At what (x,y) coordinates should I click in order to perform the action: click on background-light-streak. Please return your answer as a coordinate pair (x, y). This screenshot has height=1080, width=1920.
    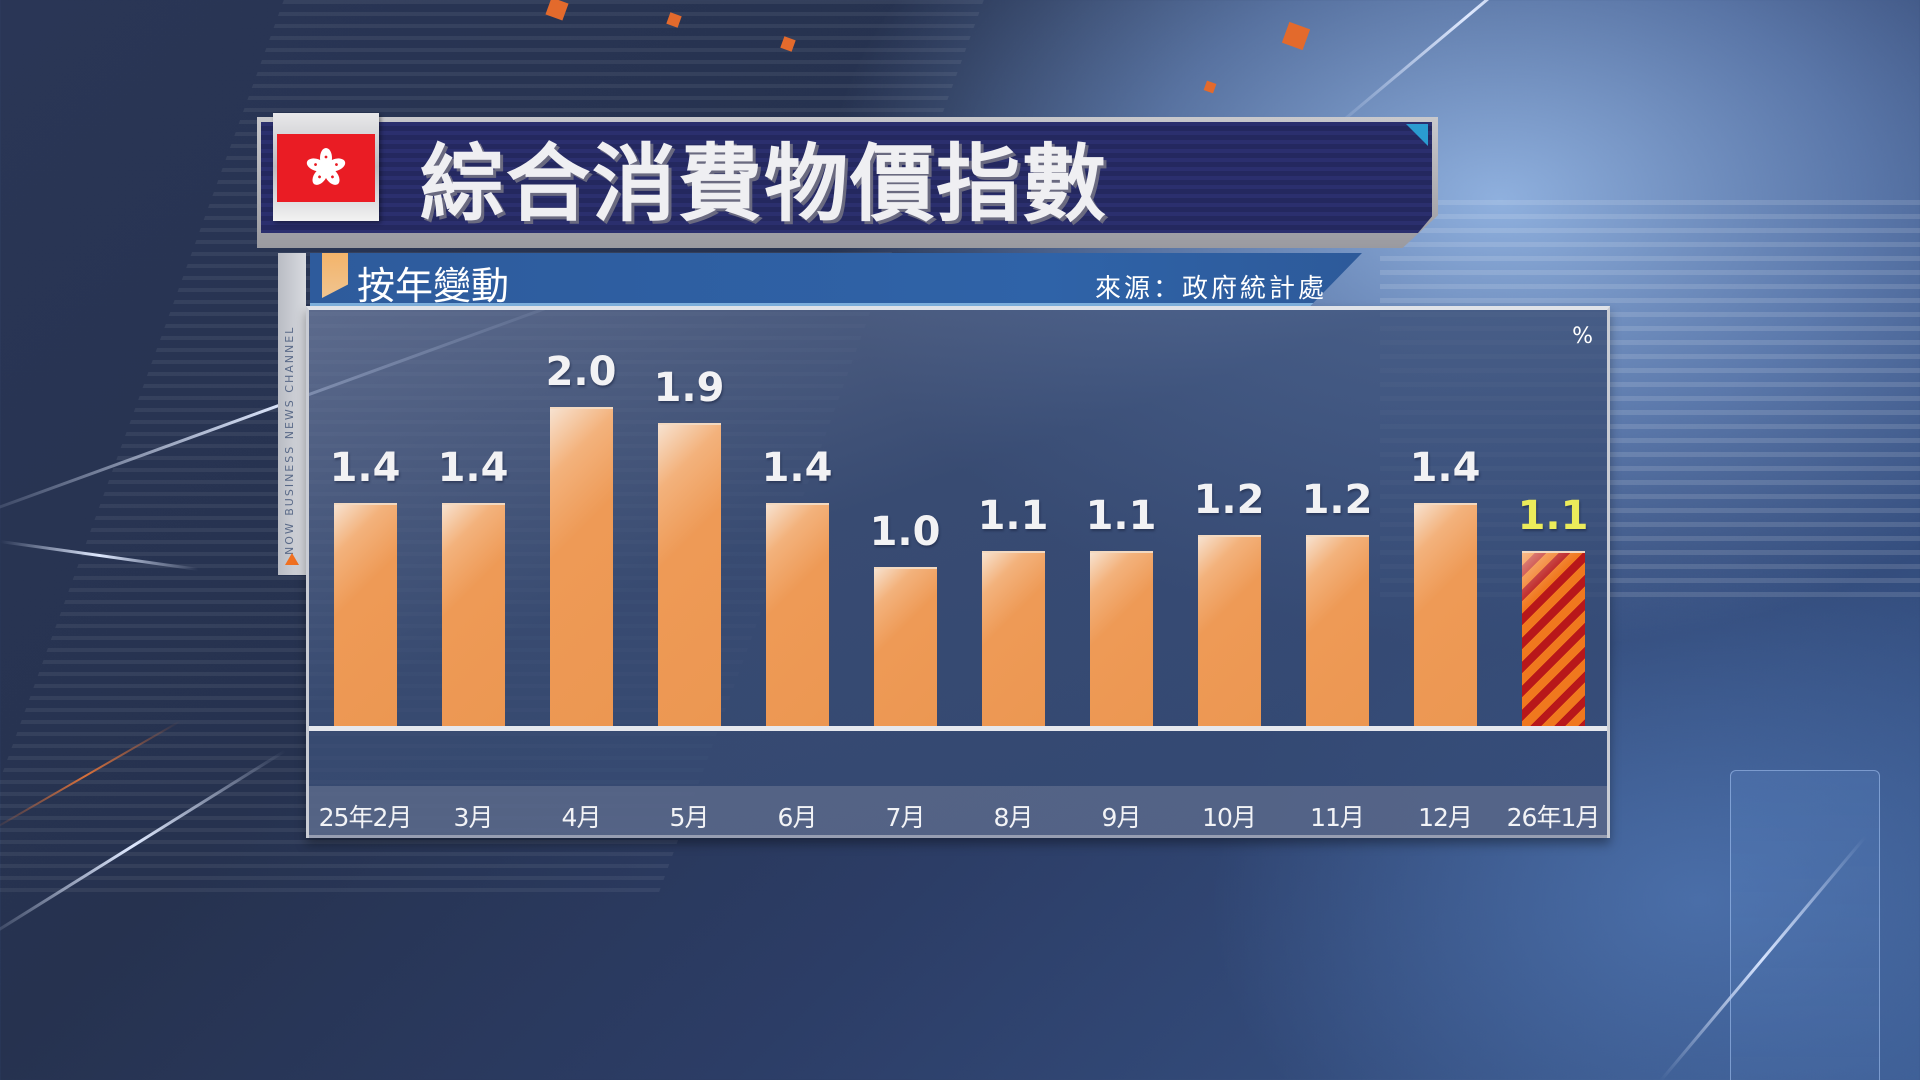
    Looking at the image, I should click on (1468, 66).